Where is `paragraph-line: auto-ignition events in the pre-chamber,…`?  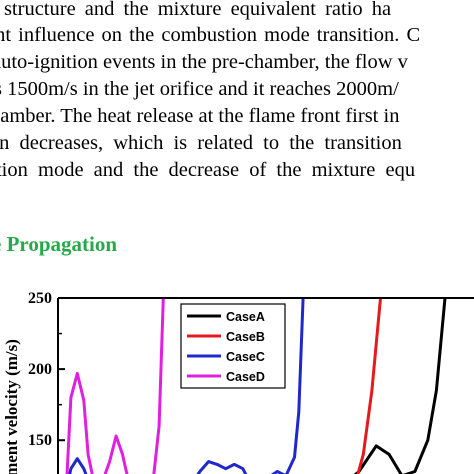
paragraph-line: auto-ignition events in the pre-chamber,… is located at coordinates (204, 62).